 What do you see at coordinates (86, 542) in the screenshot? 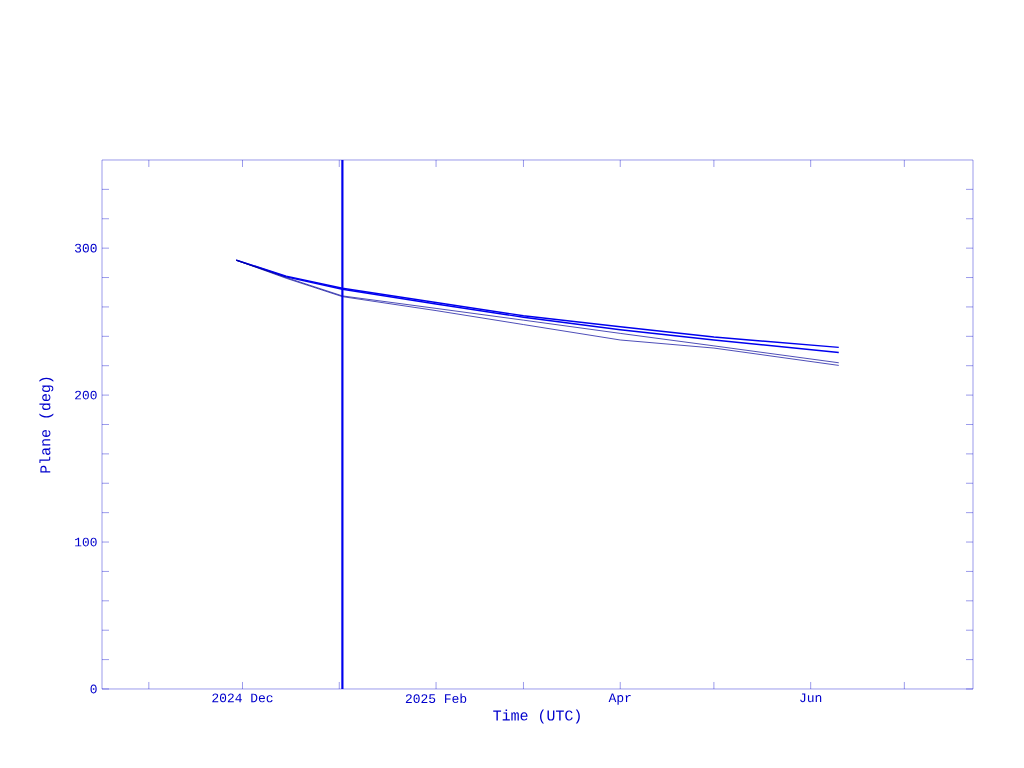
I see `y-tick-label: 100` at bounding box center [86, 542].